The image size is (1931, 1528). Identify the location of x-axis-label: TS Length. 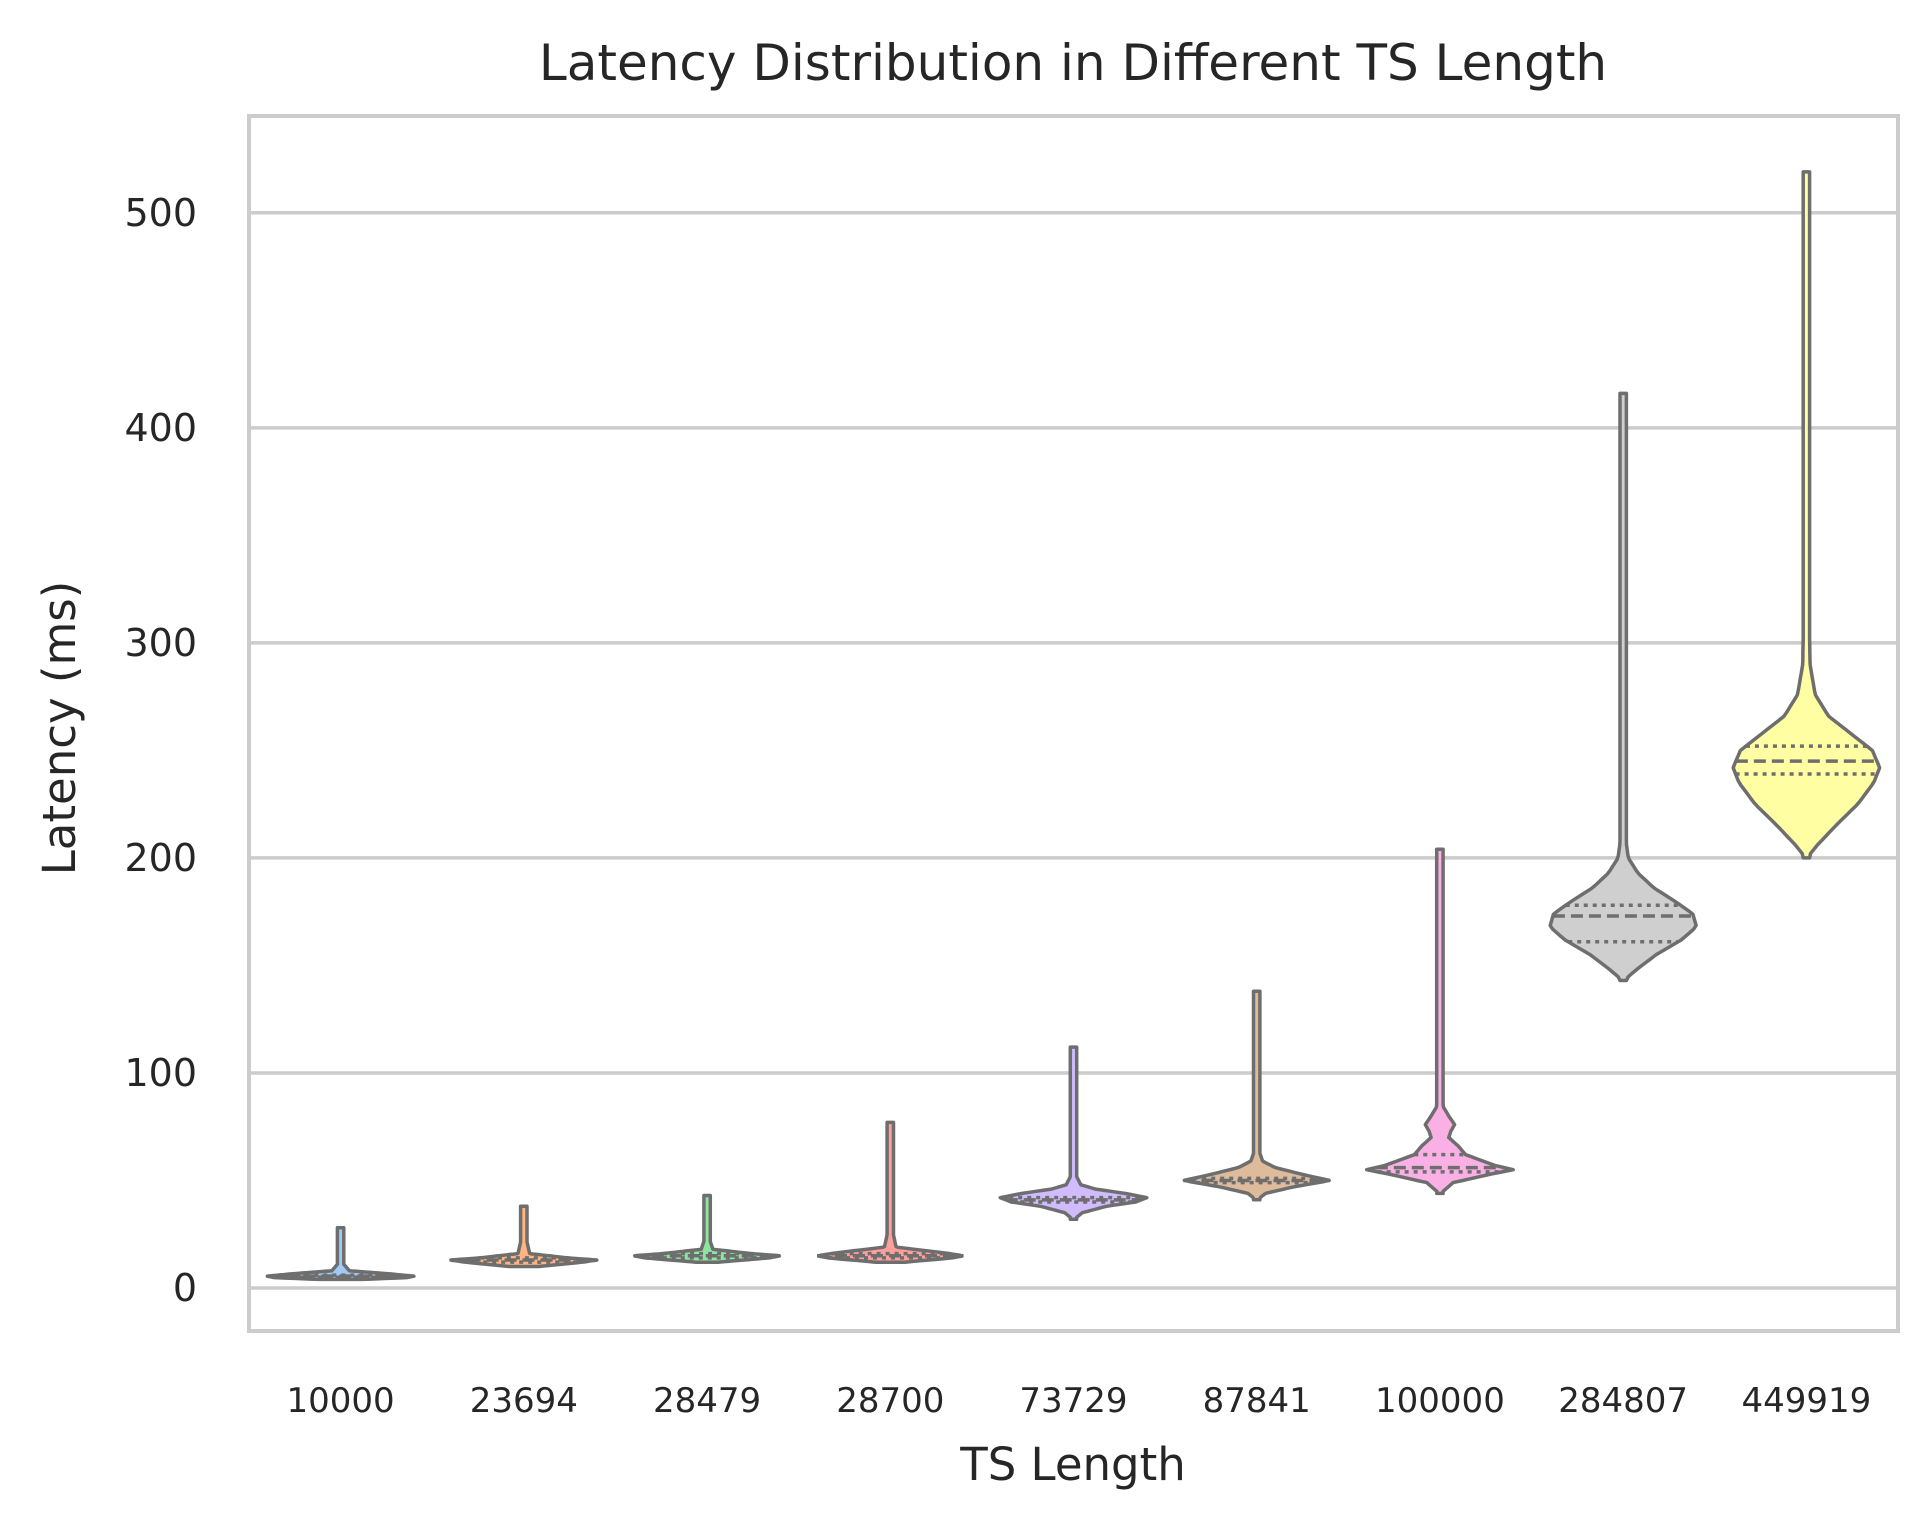
(1072, 1464).